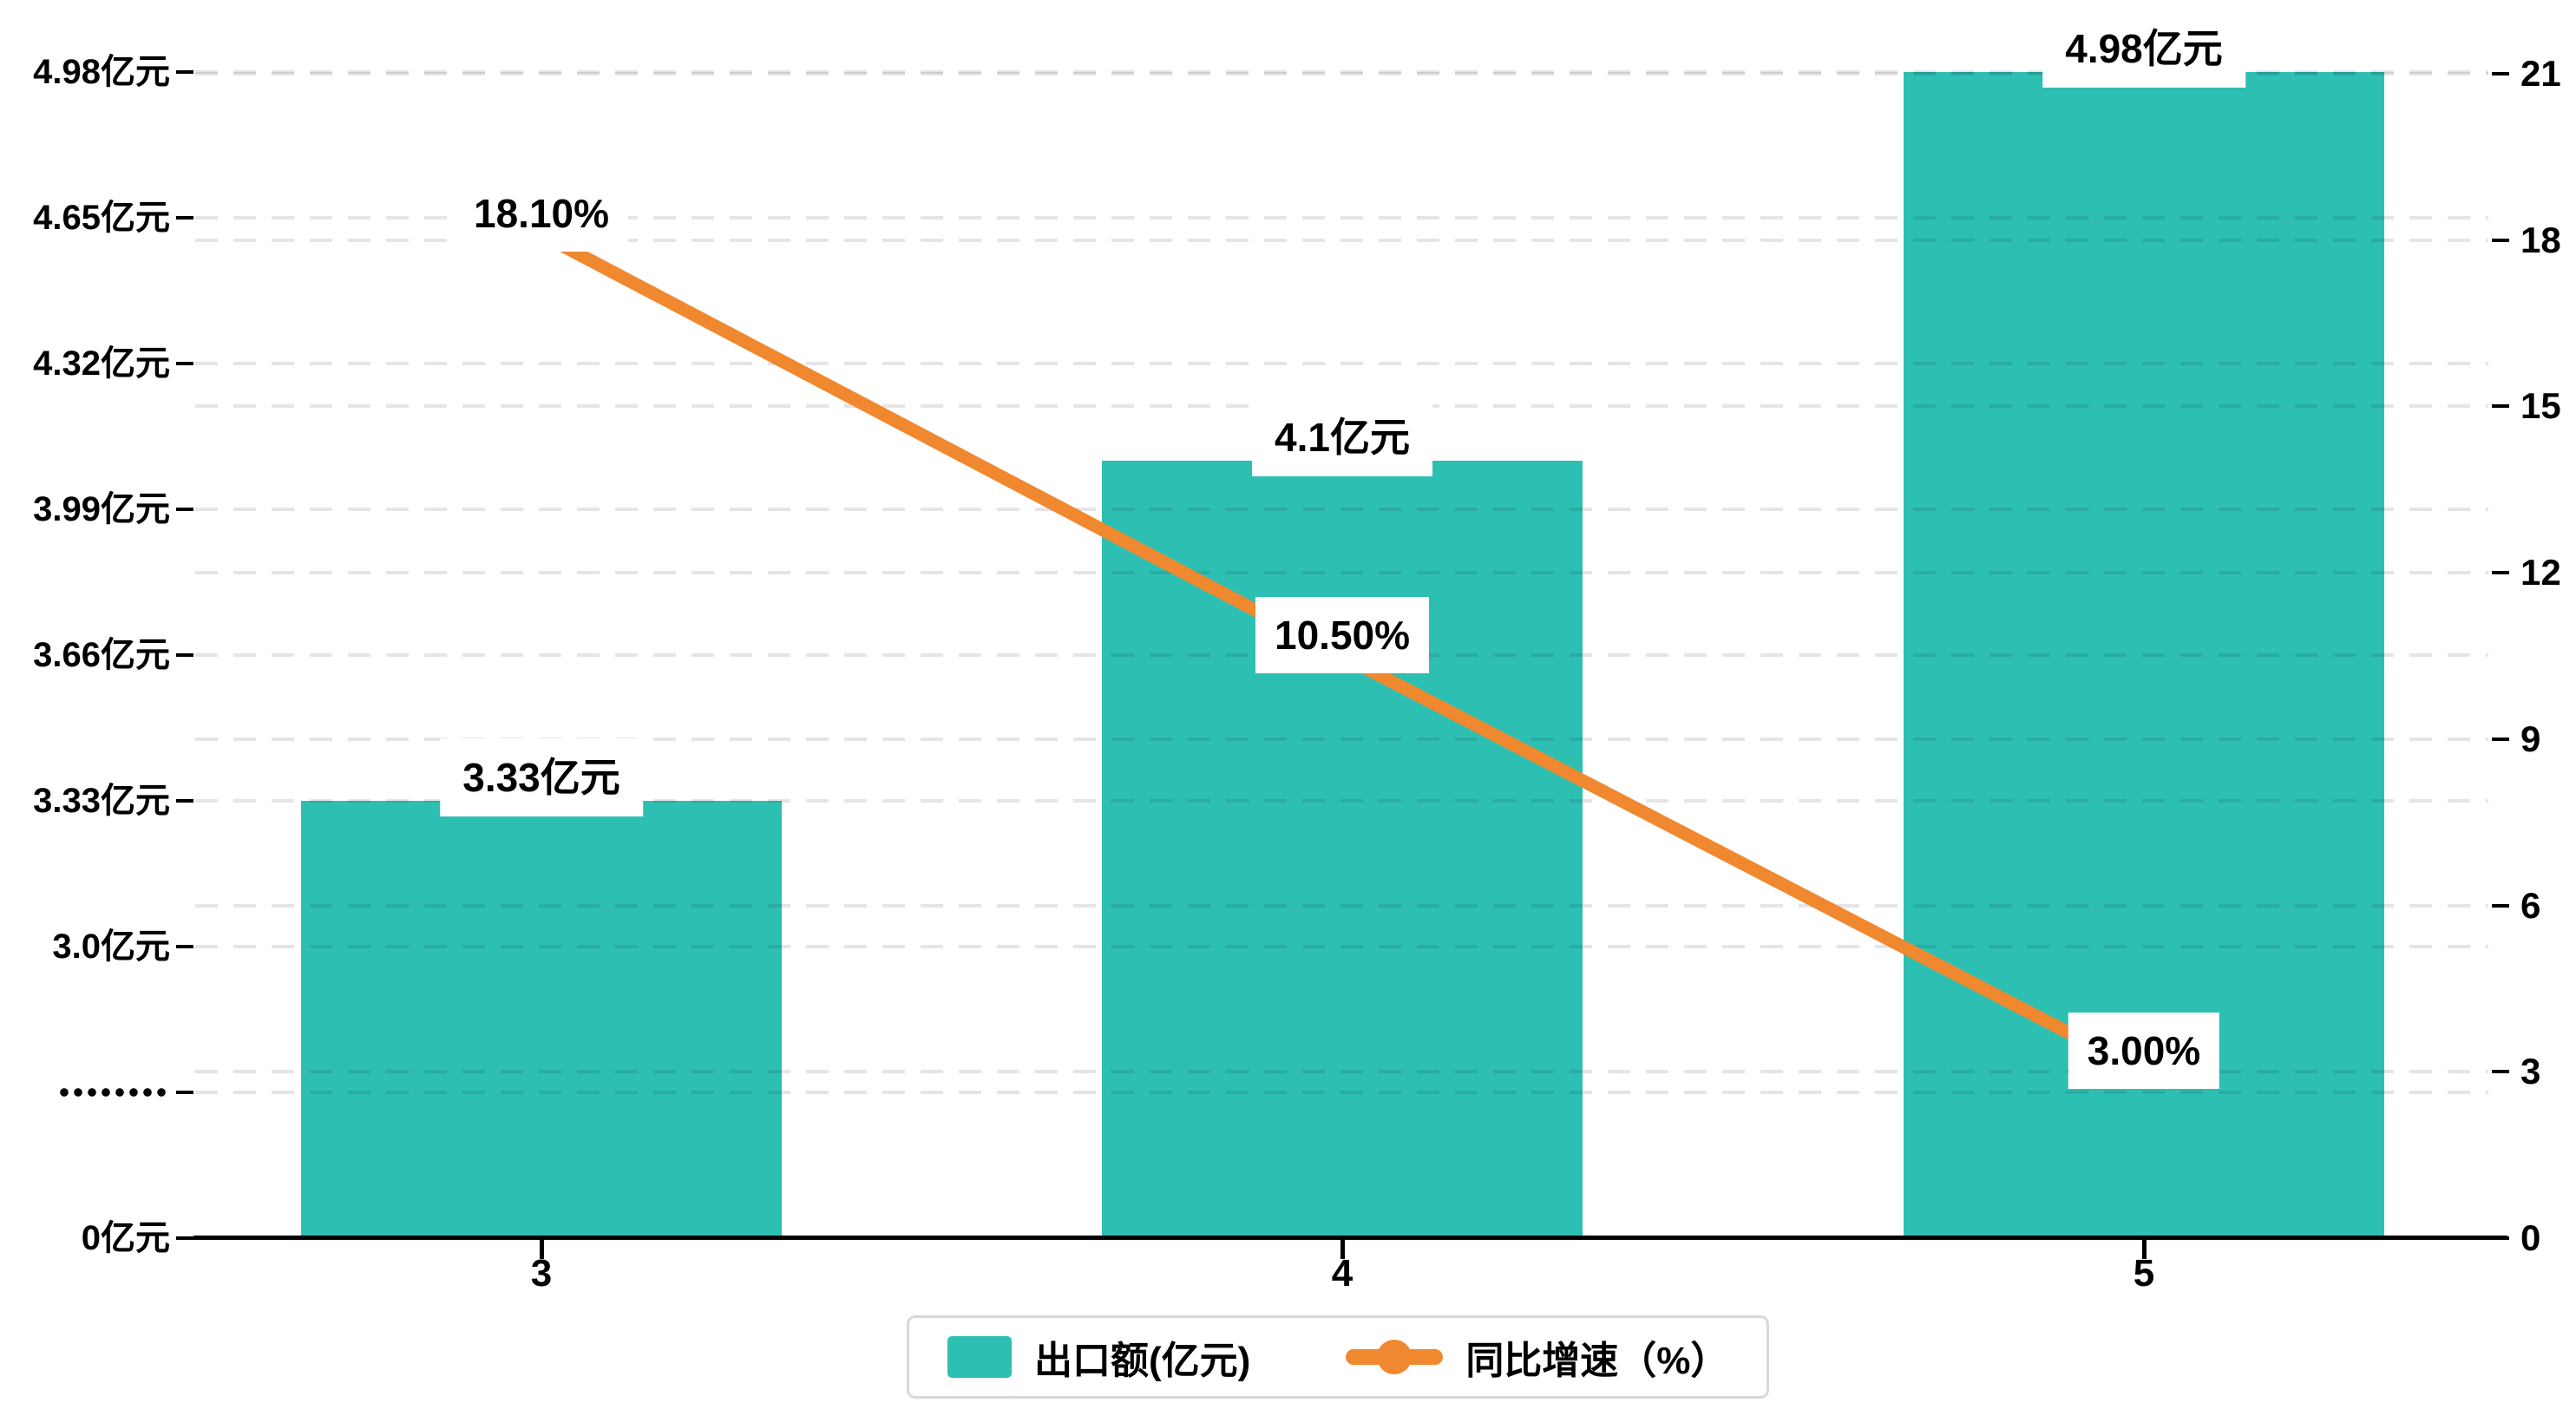 The image size is (2576, 1416). Describe the element at coordinates (1350, 1238) in the screenshot. I see `x-axis-line` at that location.